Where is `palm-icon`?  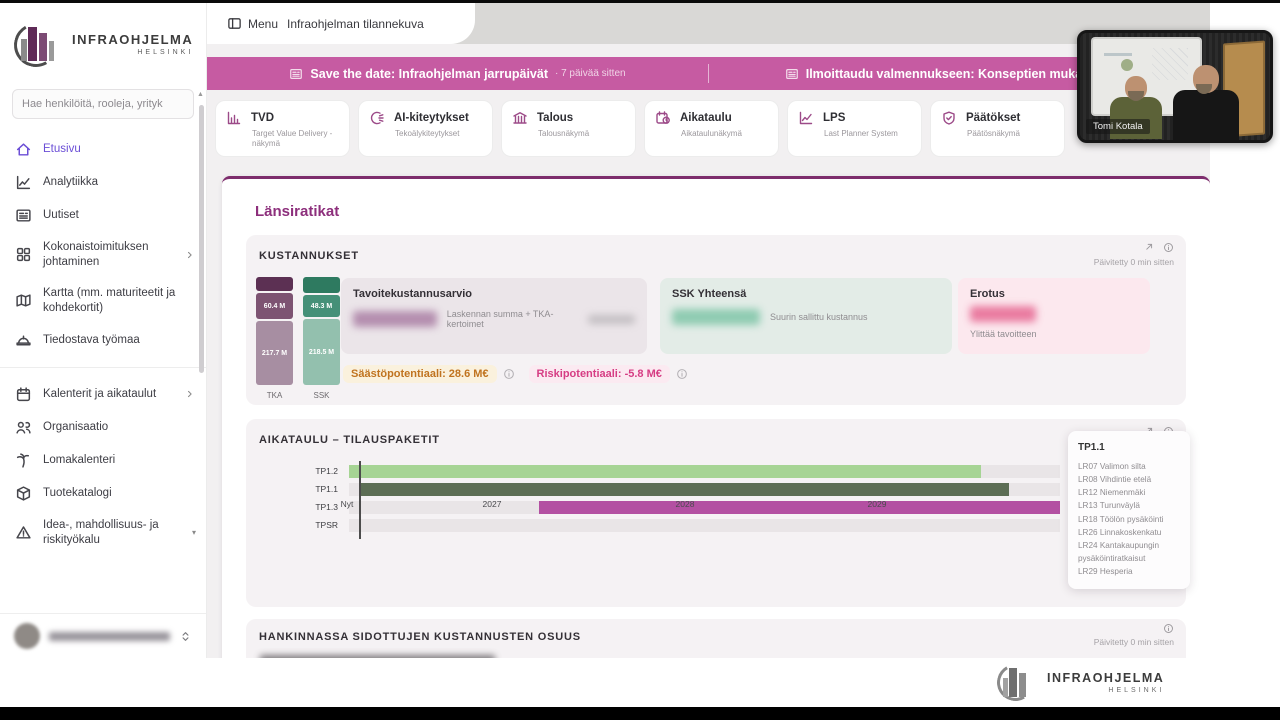 palm-icon is located at coordinates (23, 460).